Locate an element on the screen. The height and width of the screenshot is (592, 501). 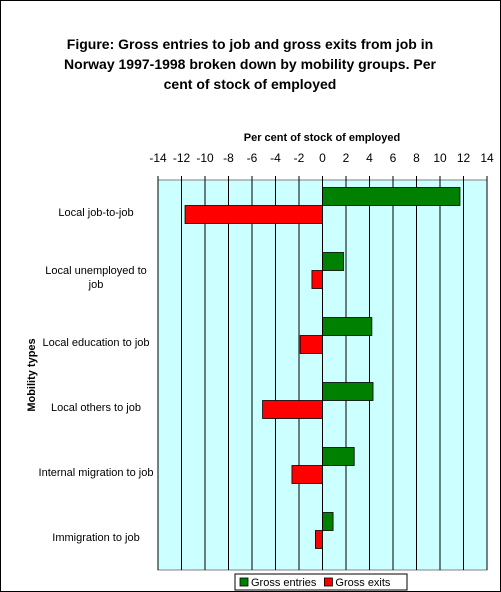
x-tick-label: -8 is located at coordinates (228, 158).